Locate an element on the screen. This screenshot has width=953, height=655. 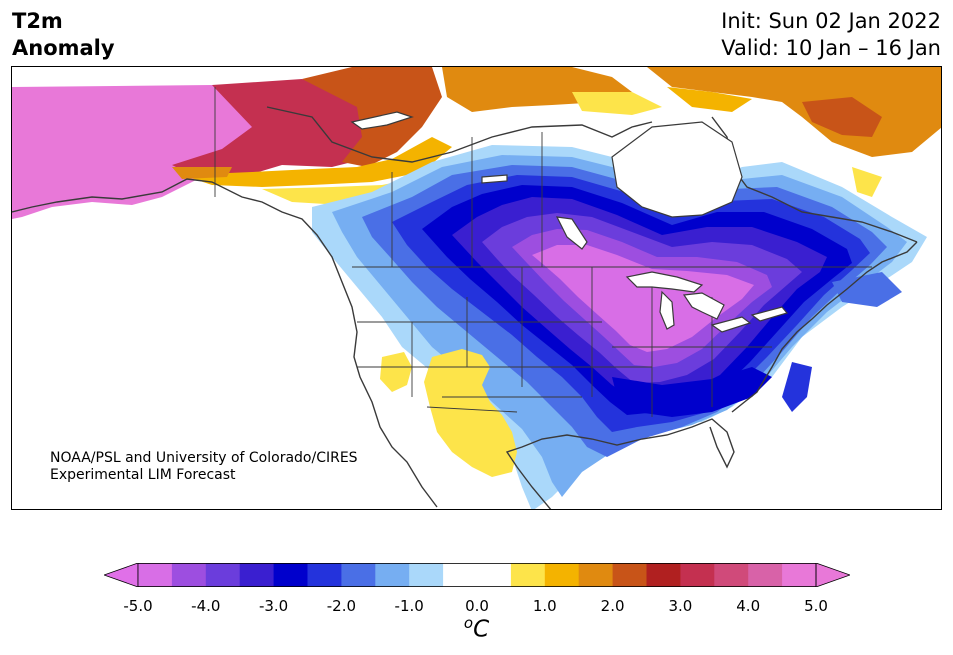
colorbar-tick-label: -2.0 is located at coordinates (341, 606).